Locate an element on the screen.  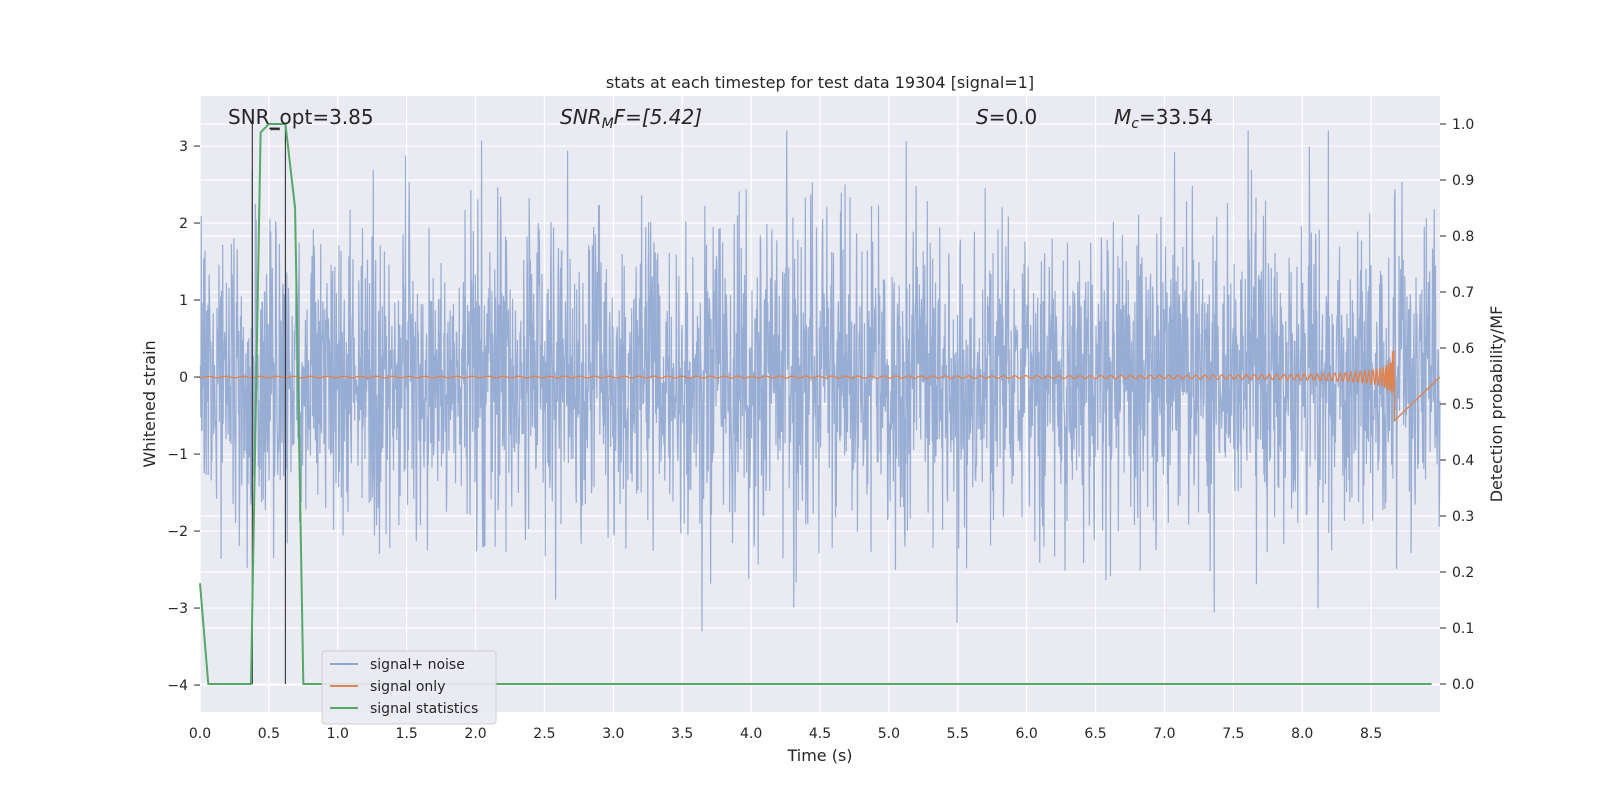
annotation-snr-mf: SNRMF=[5.42] is located at coordinates (631, 118).